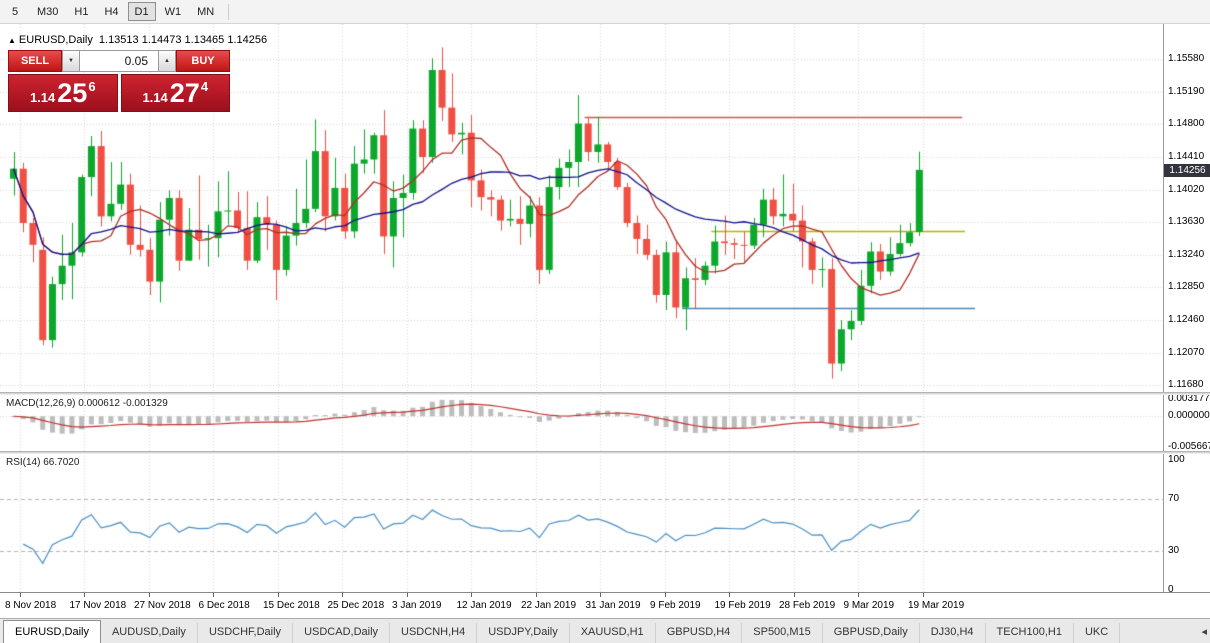  I want to click on rsi-indicator-label: RSI(14) 66.7020, so click(43, 462).